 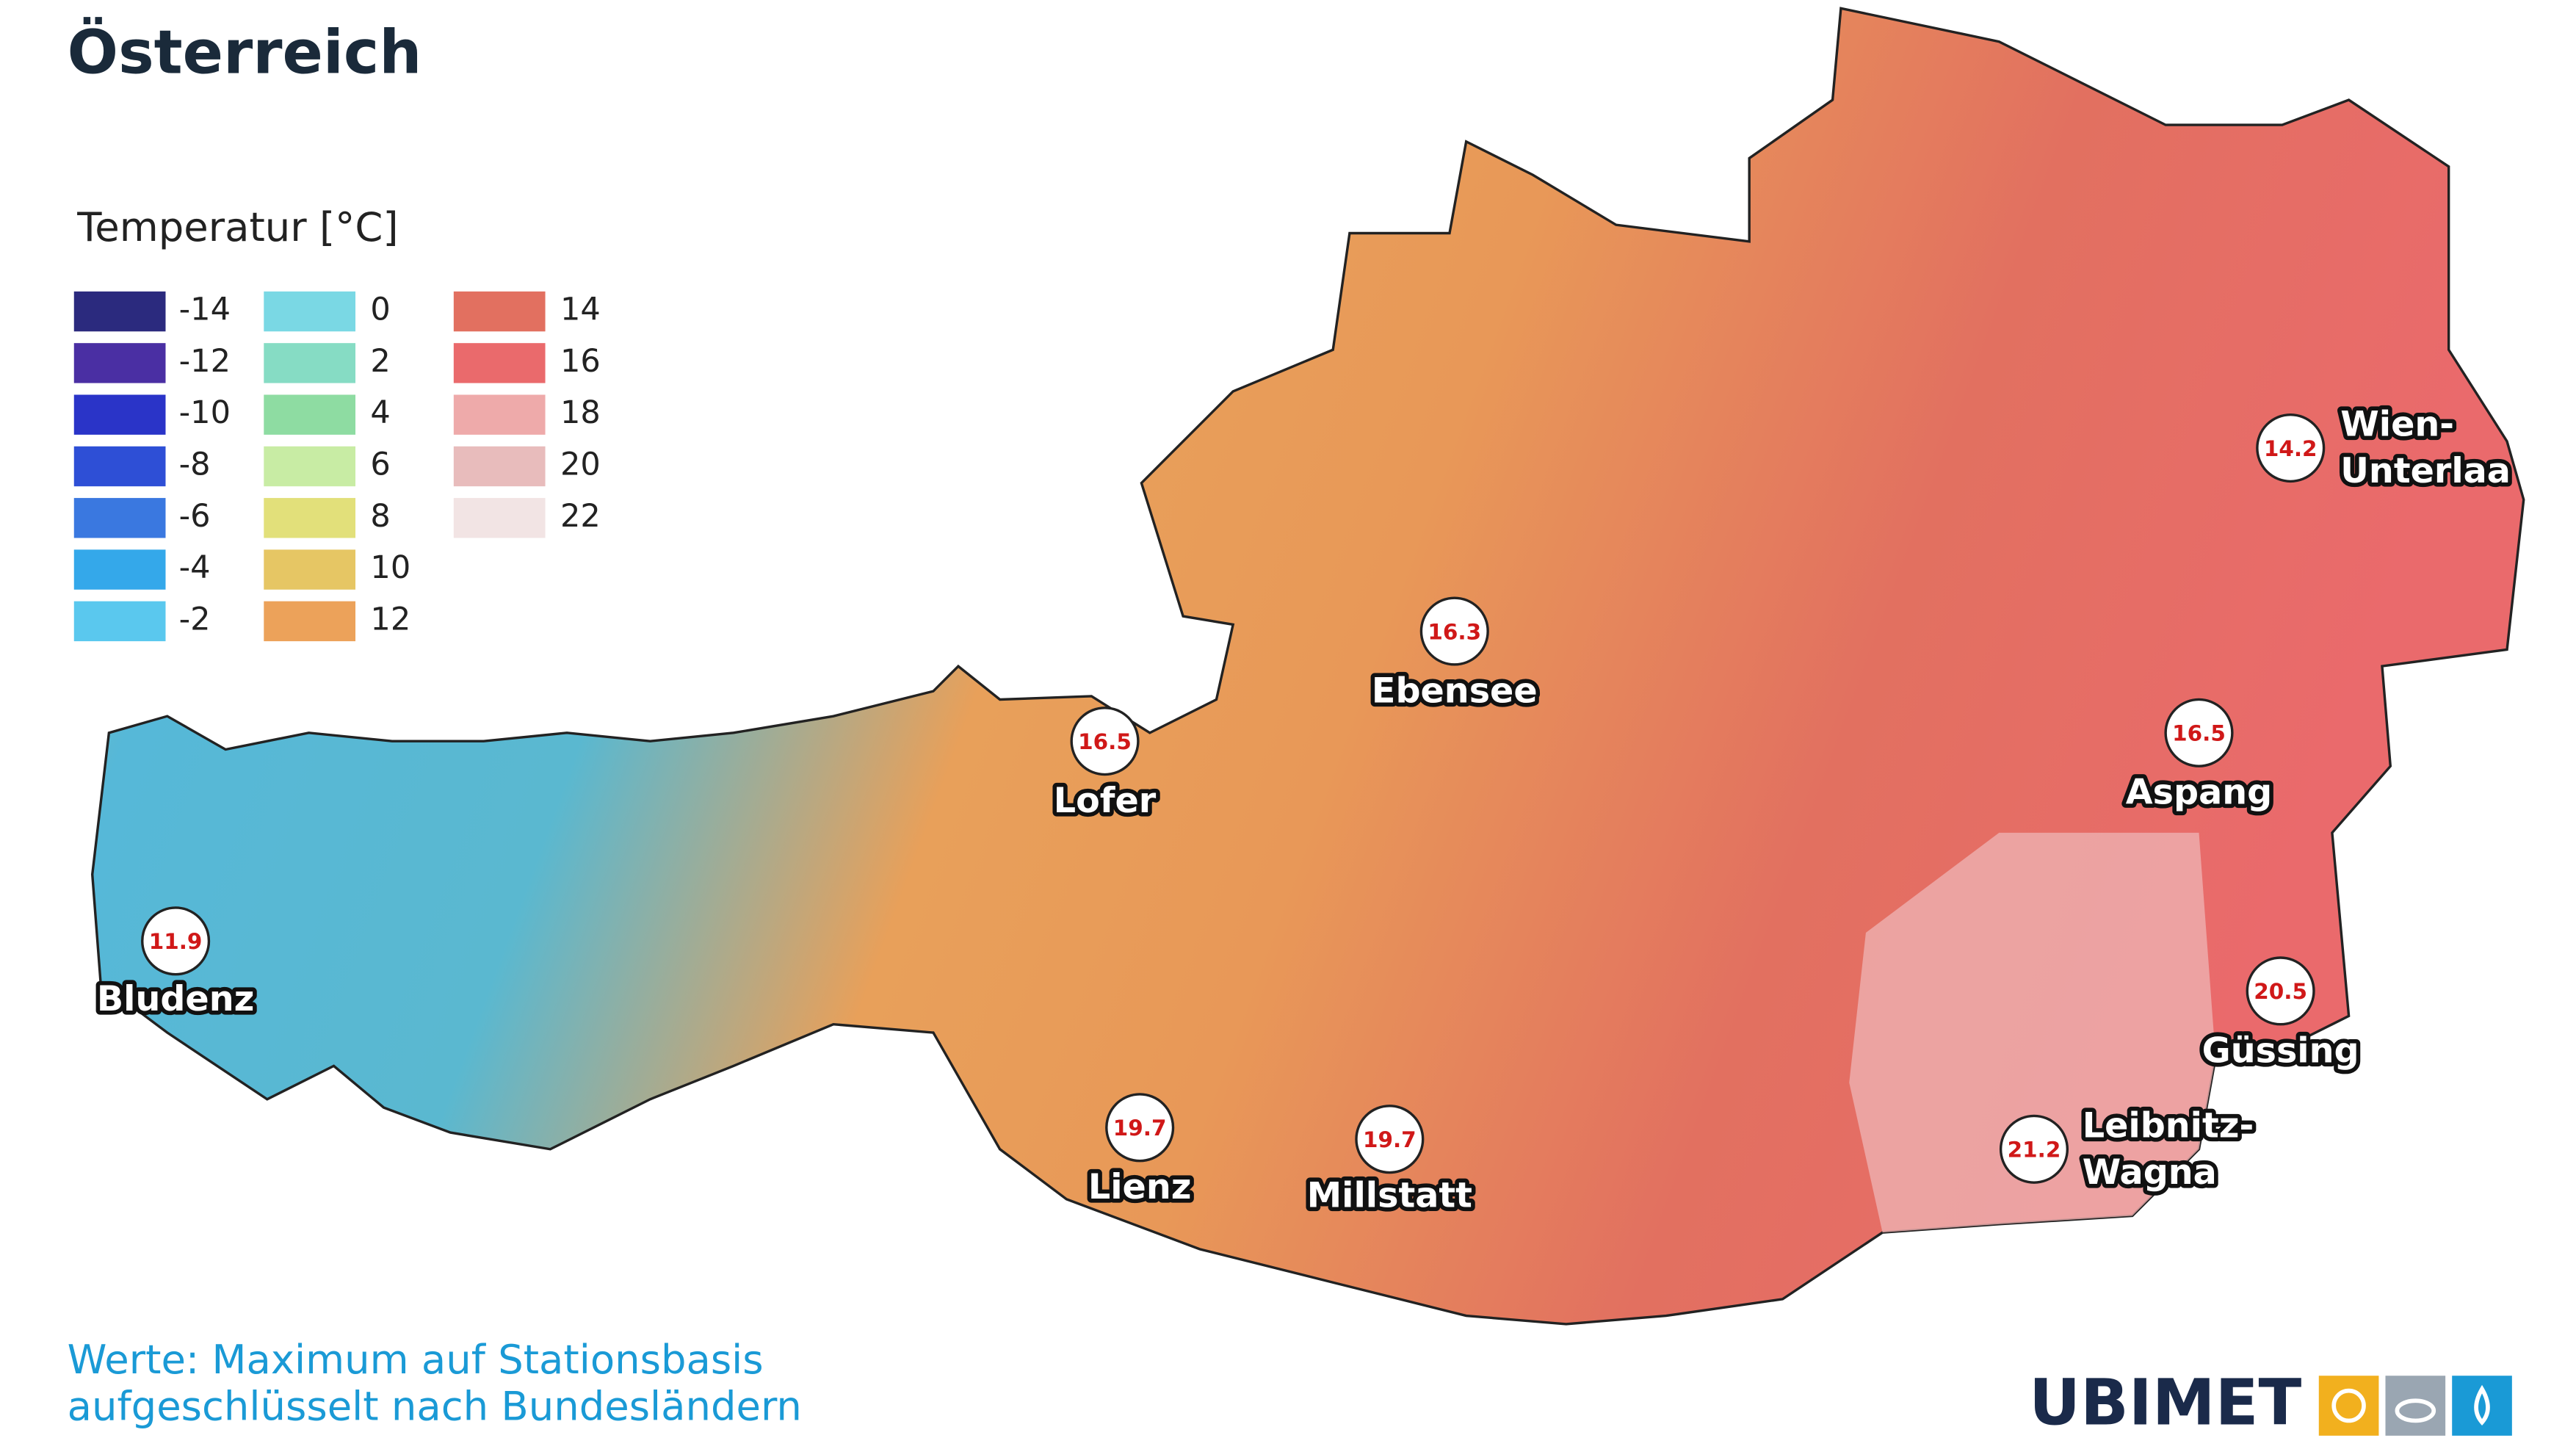 What do you see at coordinates (195, 516) in the screenshot?
I see `legend-label: -6` at bounding box center [195, 516].